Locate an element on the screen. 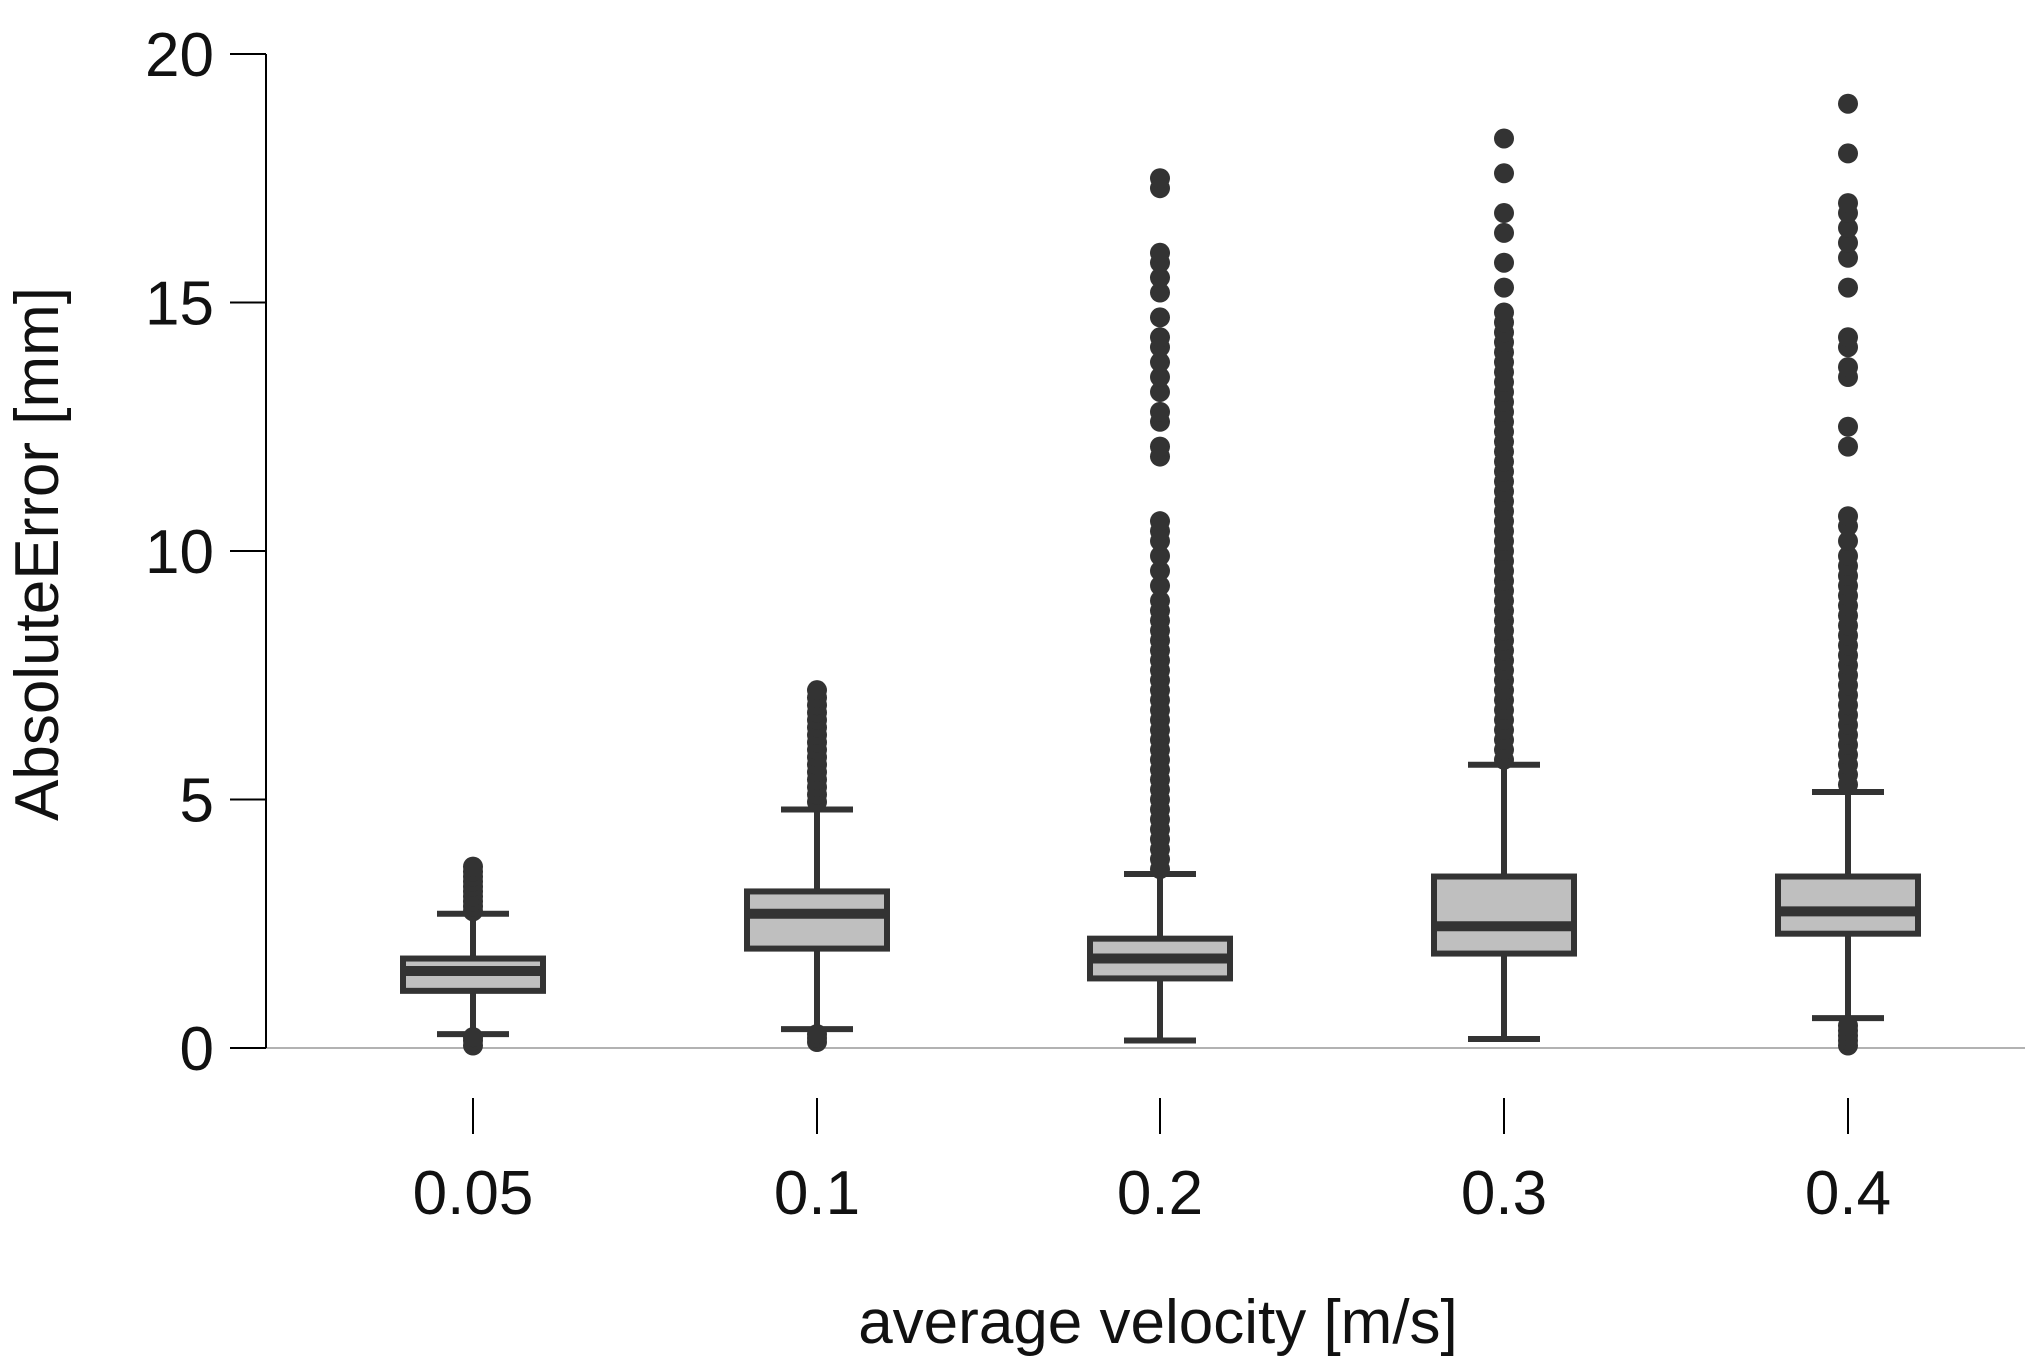  x-tick-label-v0_1: 0.1 is located at coordinates (817, 1193).